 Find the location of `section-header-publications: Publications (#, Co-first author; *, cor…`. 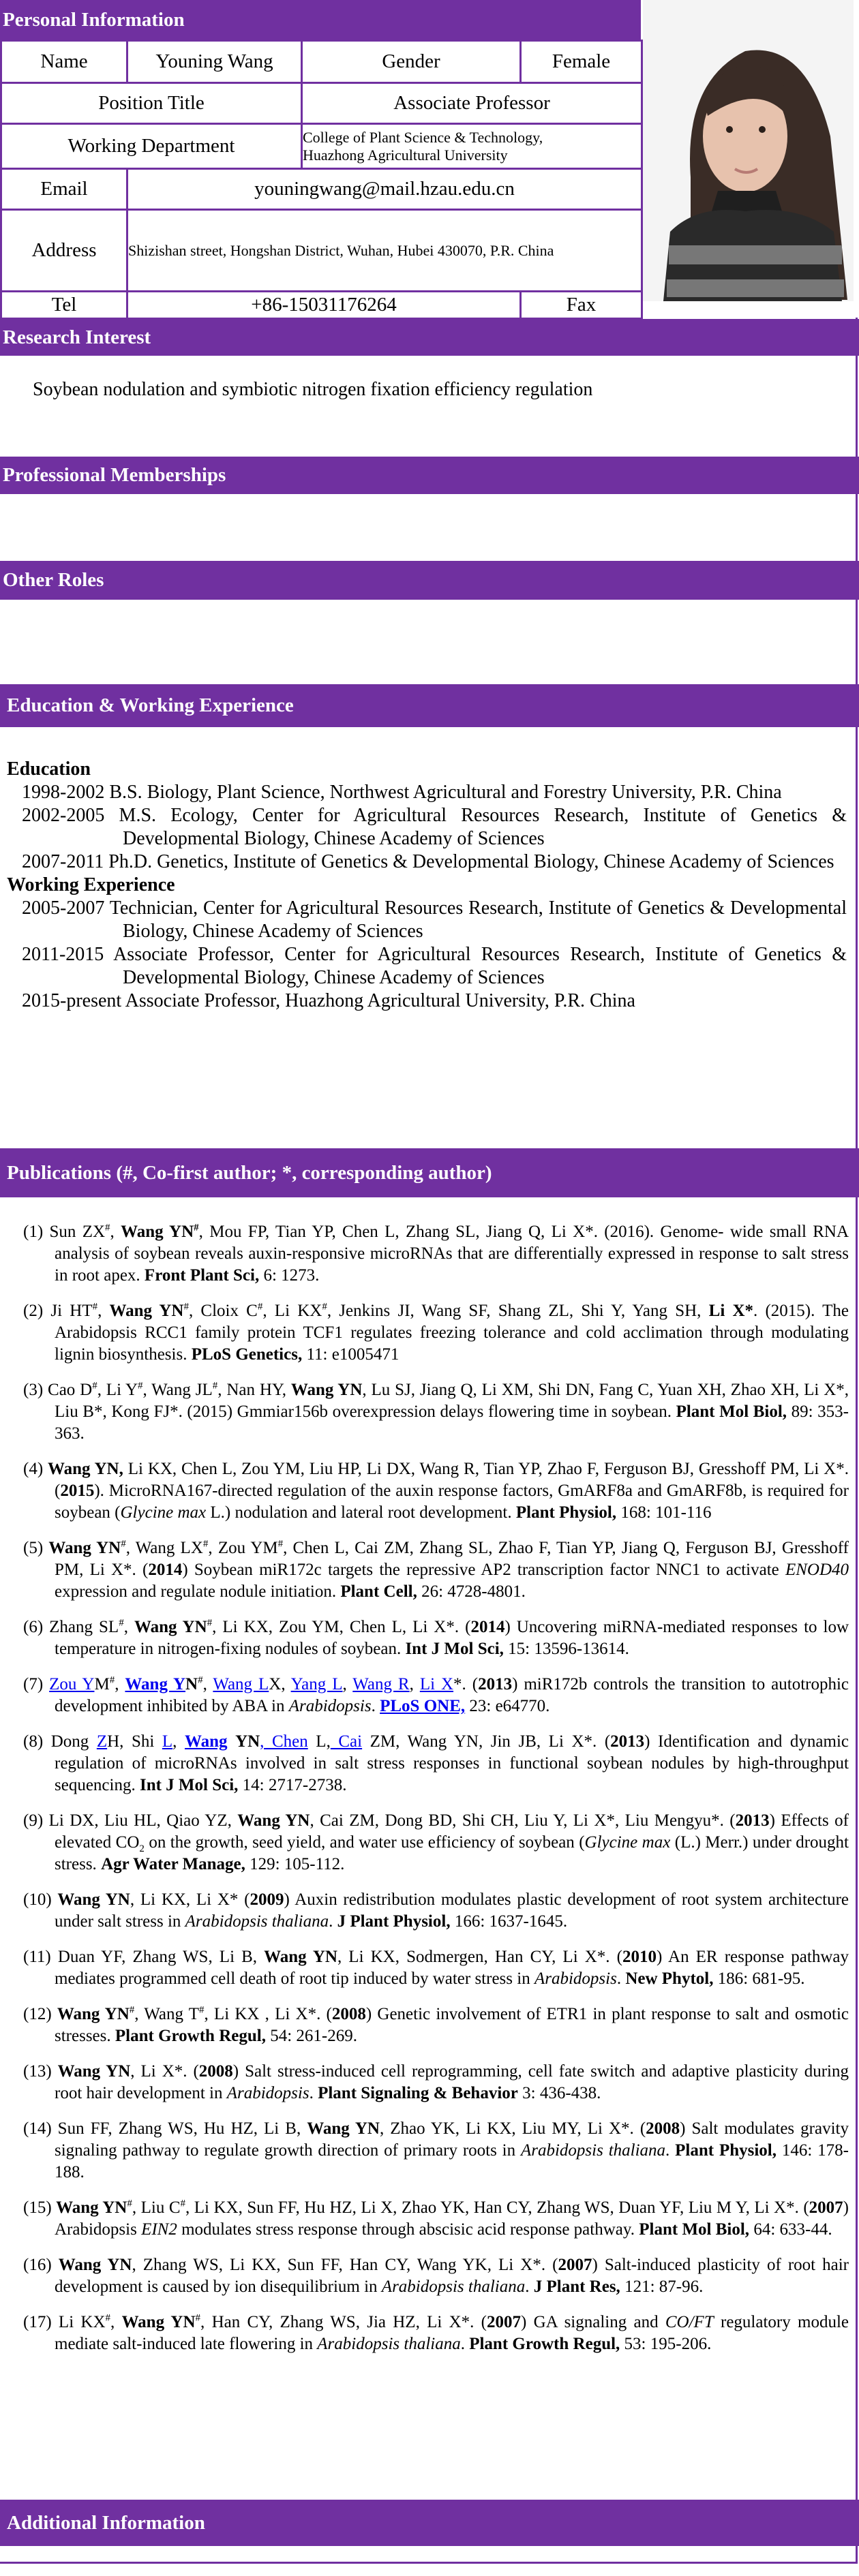

section-header-publications: Publications (#, Co-first author; *, cor… is located at coordinates (429, 1172).